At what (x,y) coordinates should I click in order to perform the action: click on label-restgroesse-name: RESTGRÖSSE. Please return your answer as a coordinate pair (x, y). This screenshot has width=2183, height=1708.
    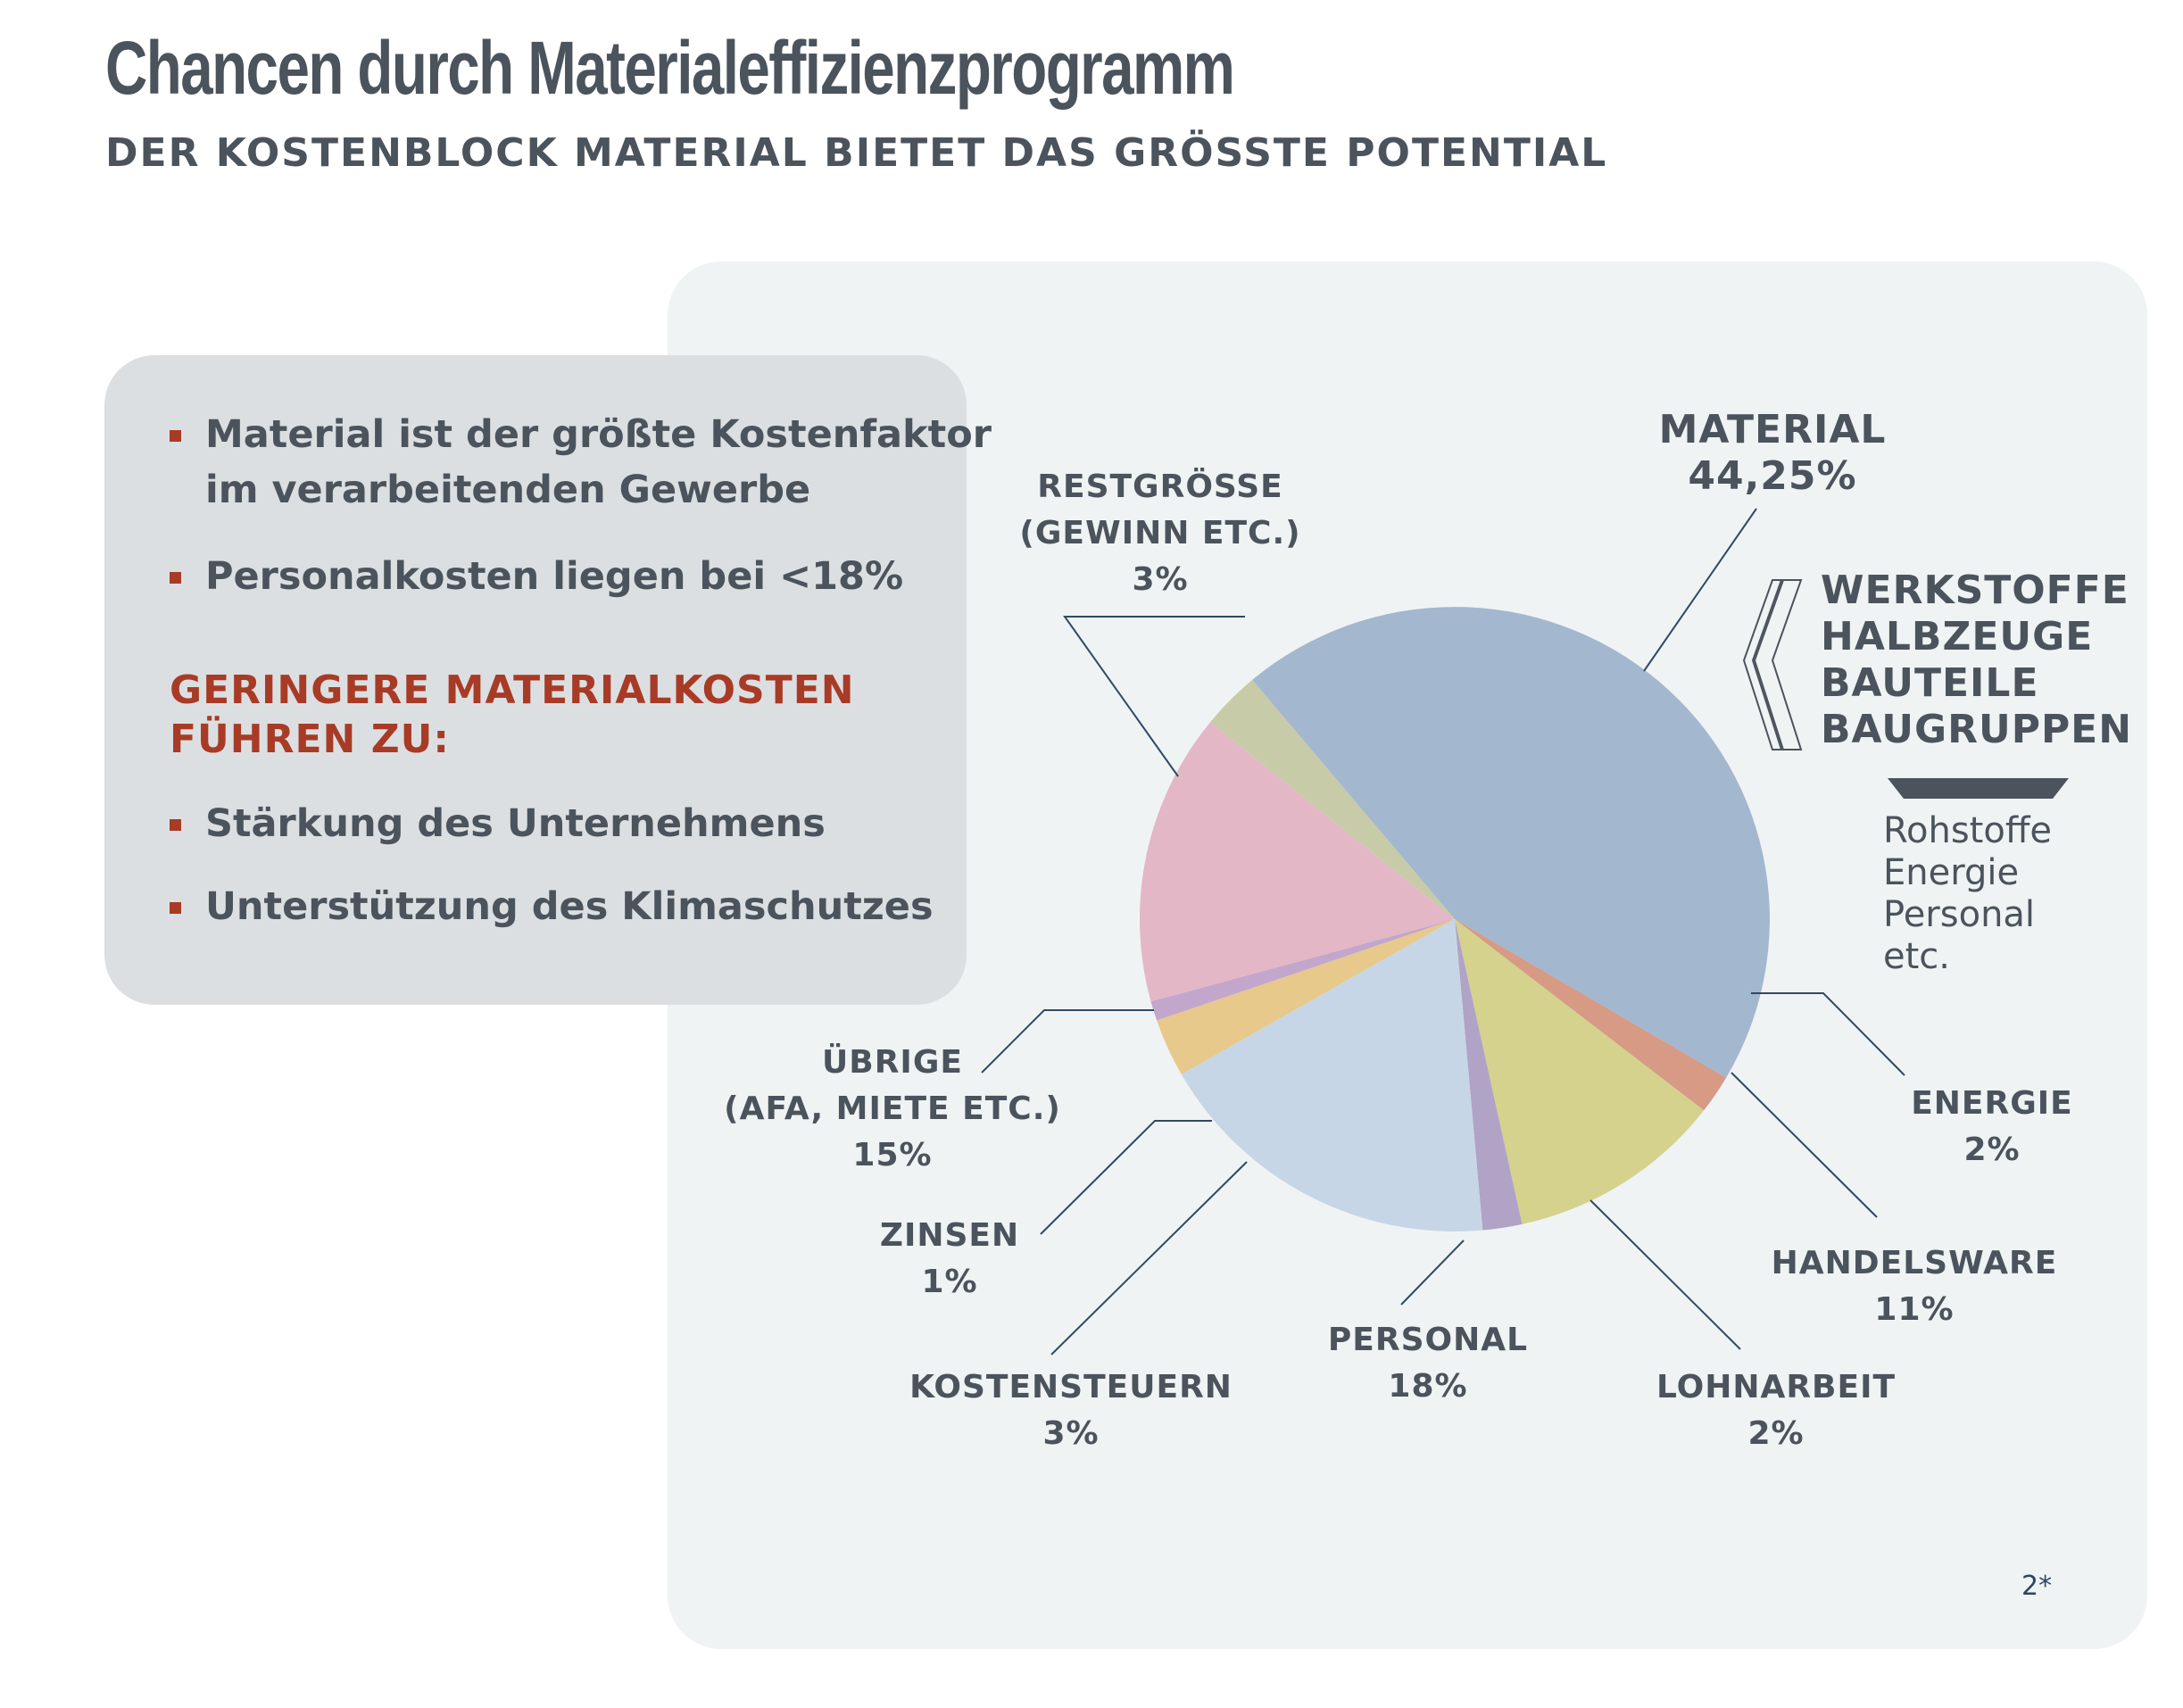
    Looking at the image, I should click on (1160, 486).